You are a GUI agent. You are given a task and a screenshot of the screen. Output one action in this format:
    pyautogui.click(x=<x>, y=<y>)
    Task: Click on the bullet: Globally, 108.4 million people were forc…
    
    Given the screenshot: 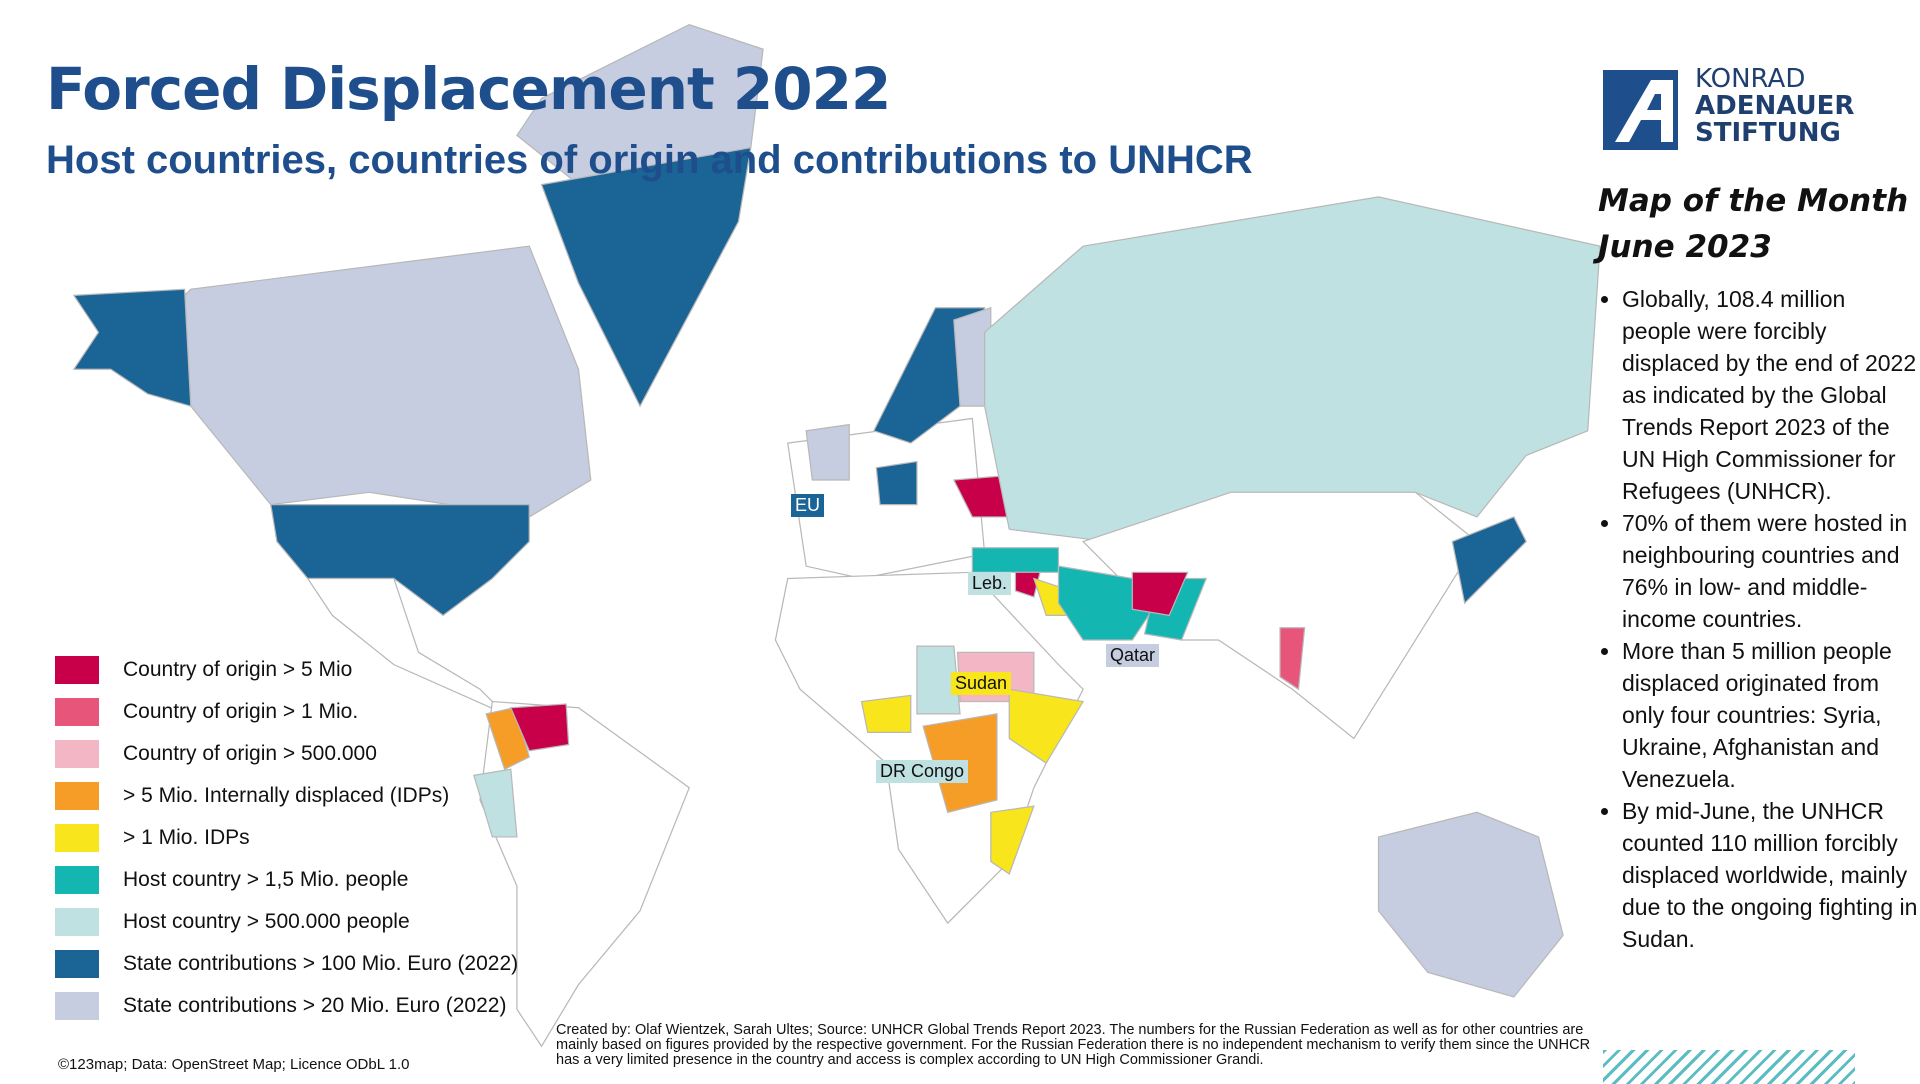 What is the action you would take?
    pyautogui.click(x=1771, y=395)
    